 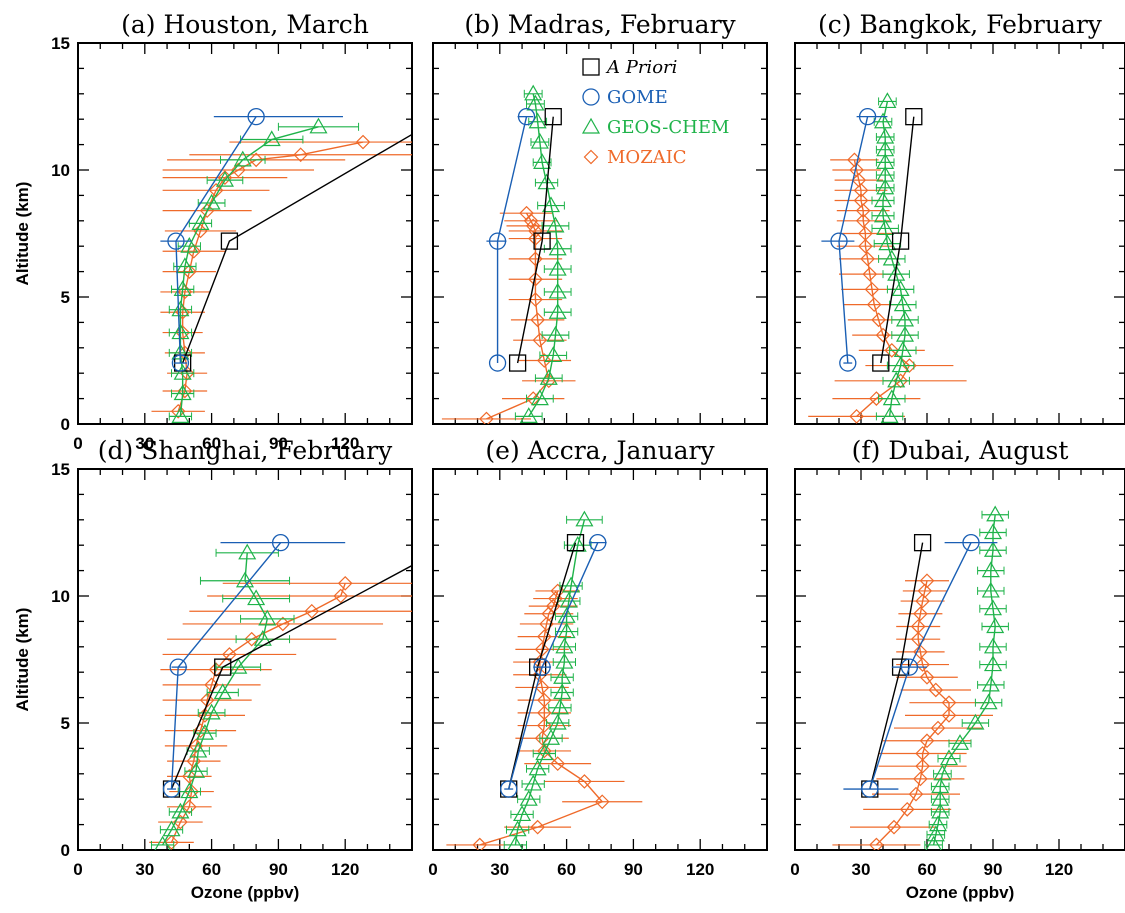 What do you see at coordinates (432, 869) in the screenshot?
I see `x-tick-label: 0` at bounding box center [432, 869].